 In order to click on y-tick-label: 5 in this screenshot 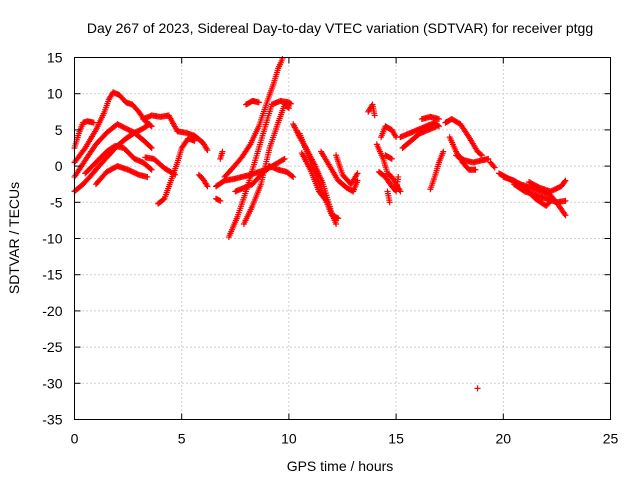, I will do `click(59, 130)`.